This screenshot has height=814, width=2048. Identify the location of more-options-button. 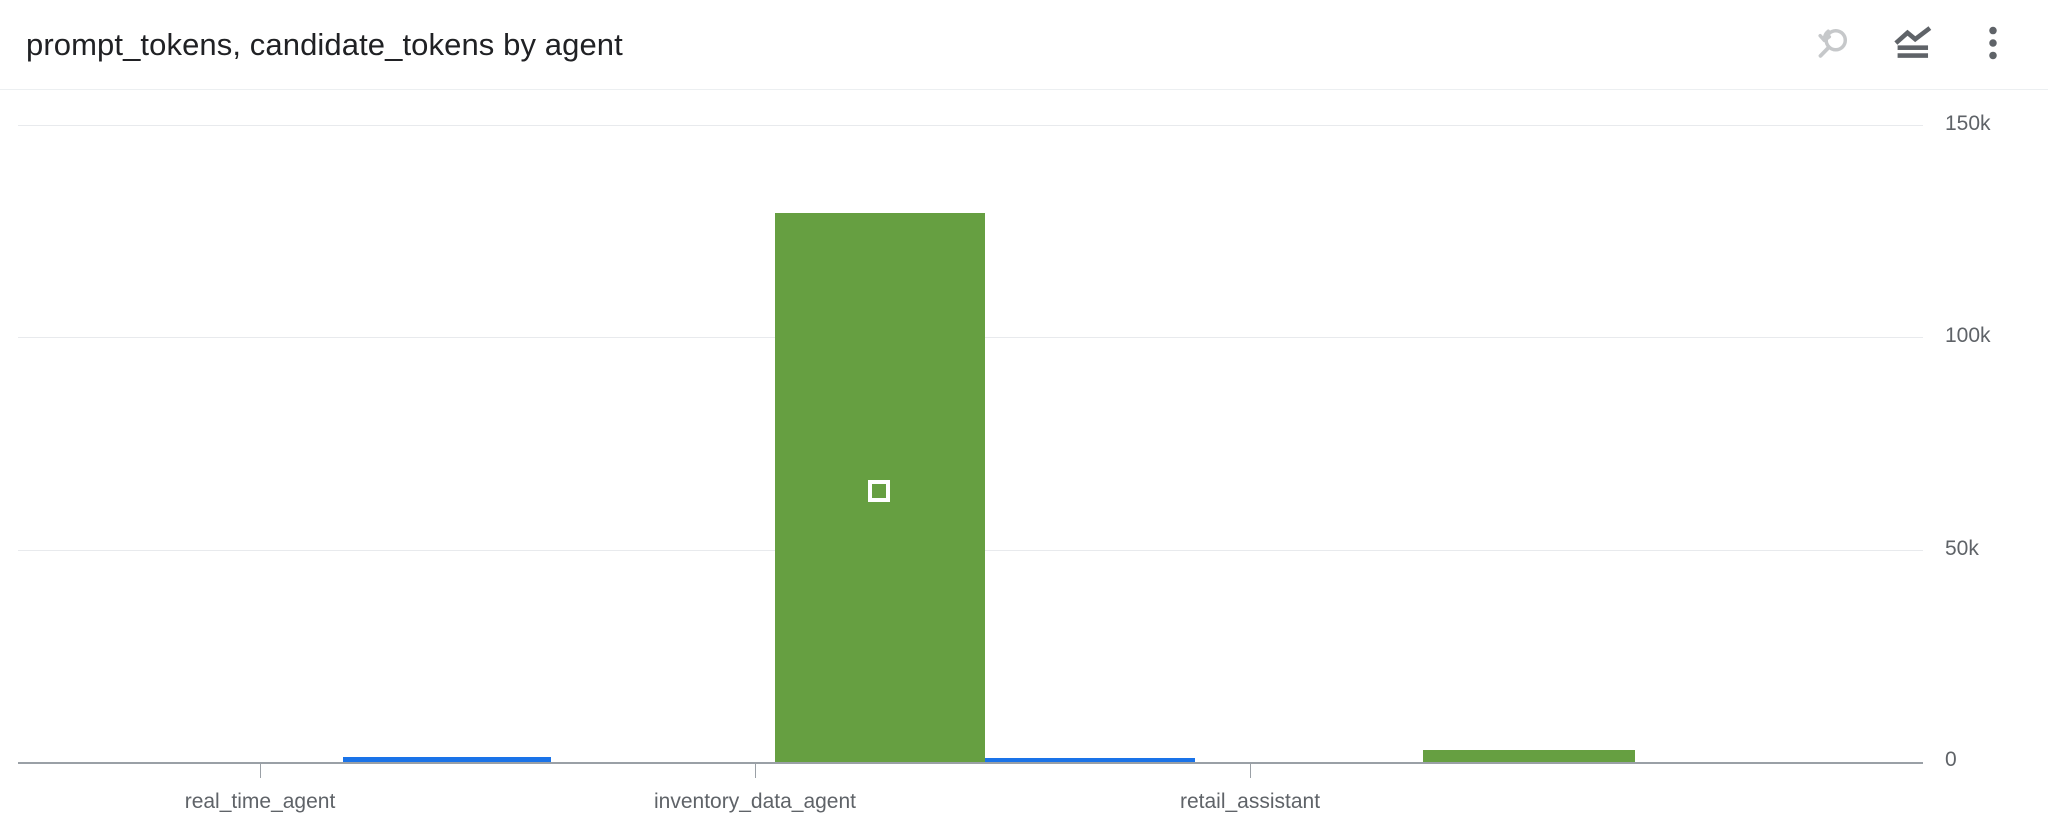
(1993, 45).